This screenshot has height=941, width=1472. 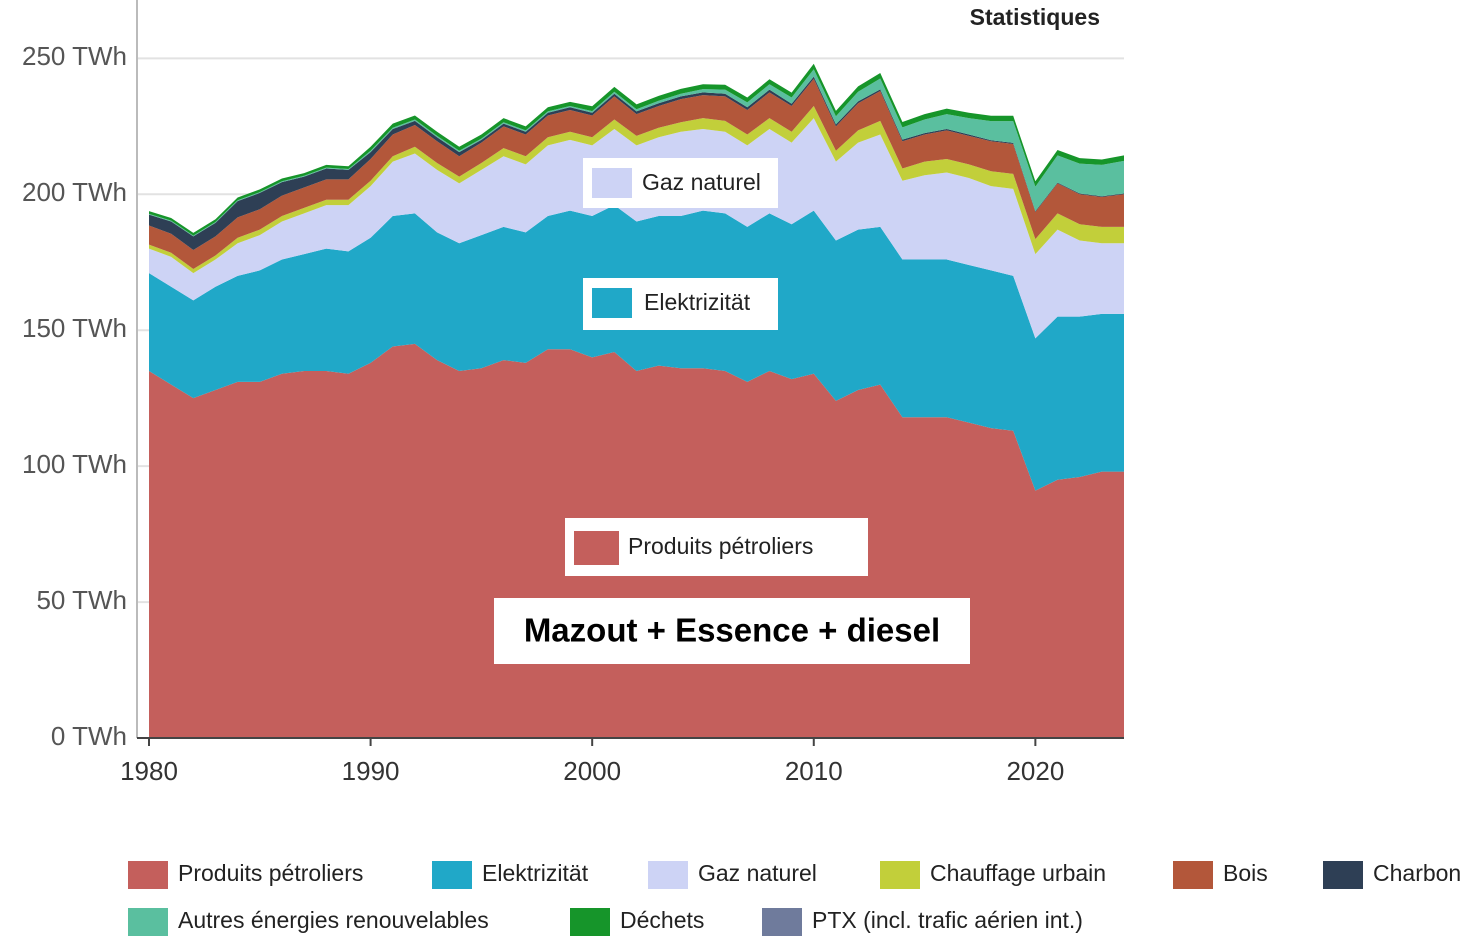 I want to click on legend-label: Elektrizität, so click(x=535, y=873).